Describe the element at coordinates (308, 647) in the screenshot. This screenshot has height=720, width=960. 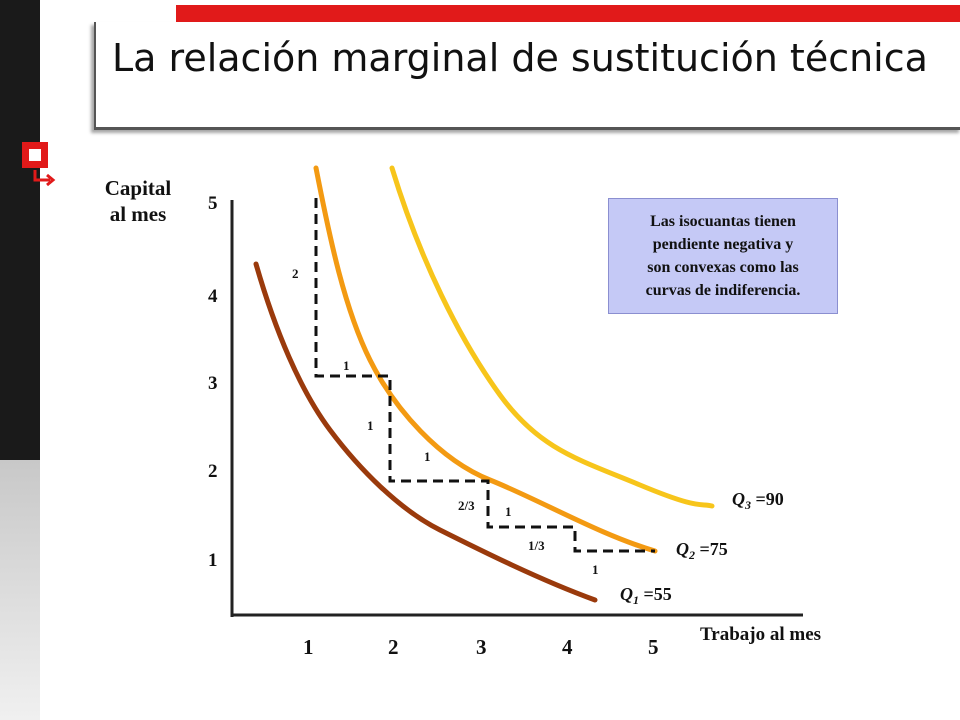
I see `x-tick-label: 1` at that location.